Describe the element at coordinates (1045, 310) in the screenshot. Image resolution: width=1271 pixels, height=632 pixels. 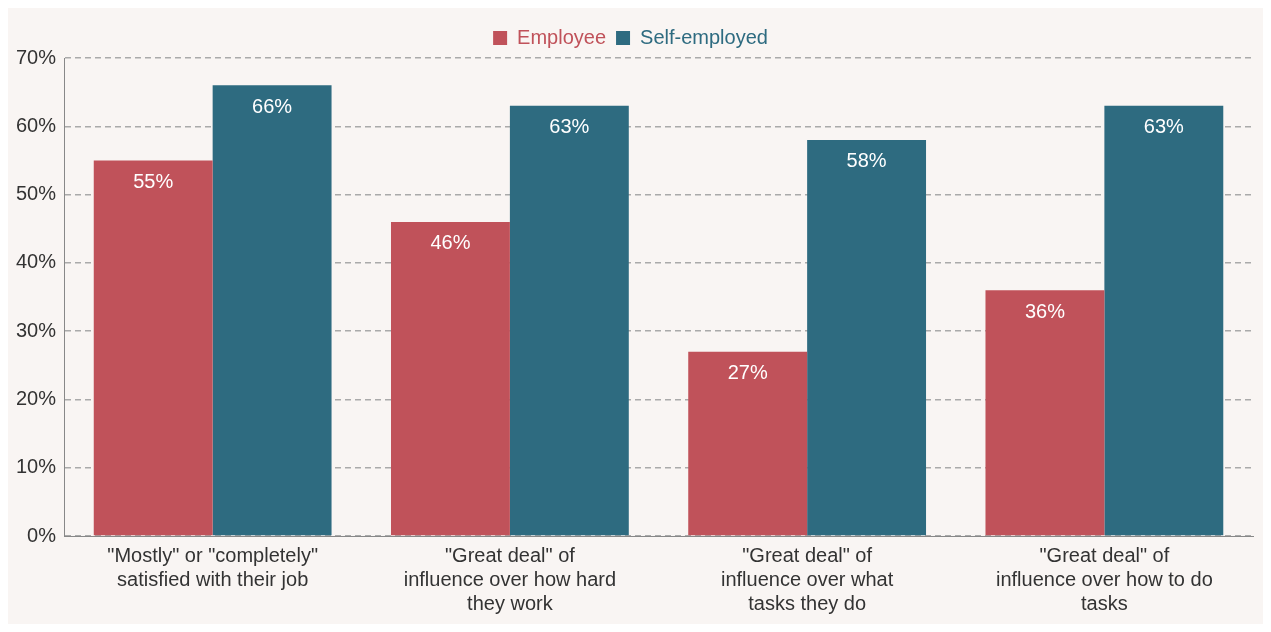
I see `data-label: 36%` at that location.